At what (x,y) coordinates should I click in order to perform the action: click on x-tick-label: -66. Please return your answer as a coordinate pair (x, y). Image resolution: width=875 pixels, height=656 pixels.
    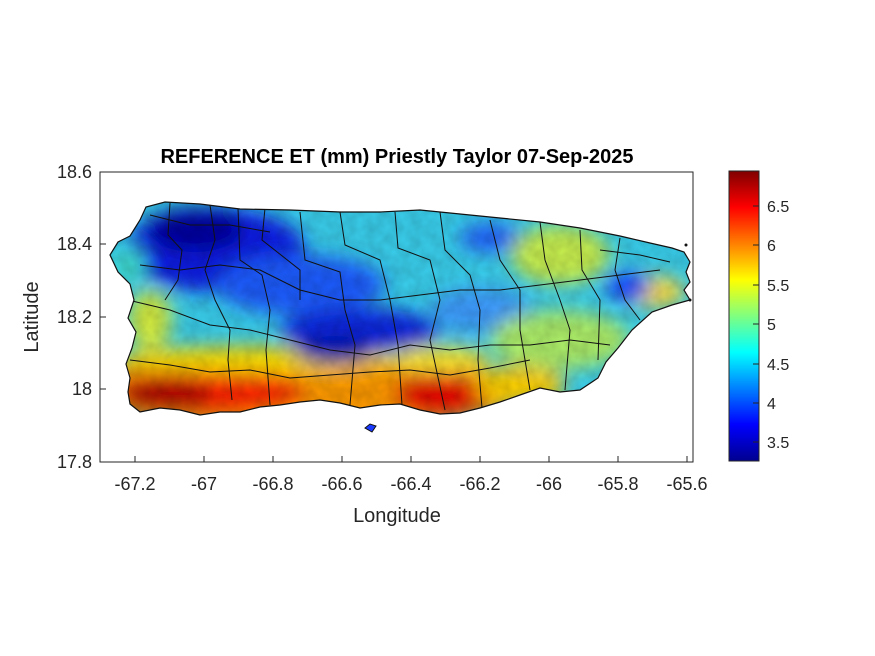
    Looking at the image, I should click on (549, 484).